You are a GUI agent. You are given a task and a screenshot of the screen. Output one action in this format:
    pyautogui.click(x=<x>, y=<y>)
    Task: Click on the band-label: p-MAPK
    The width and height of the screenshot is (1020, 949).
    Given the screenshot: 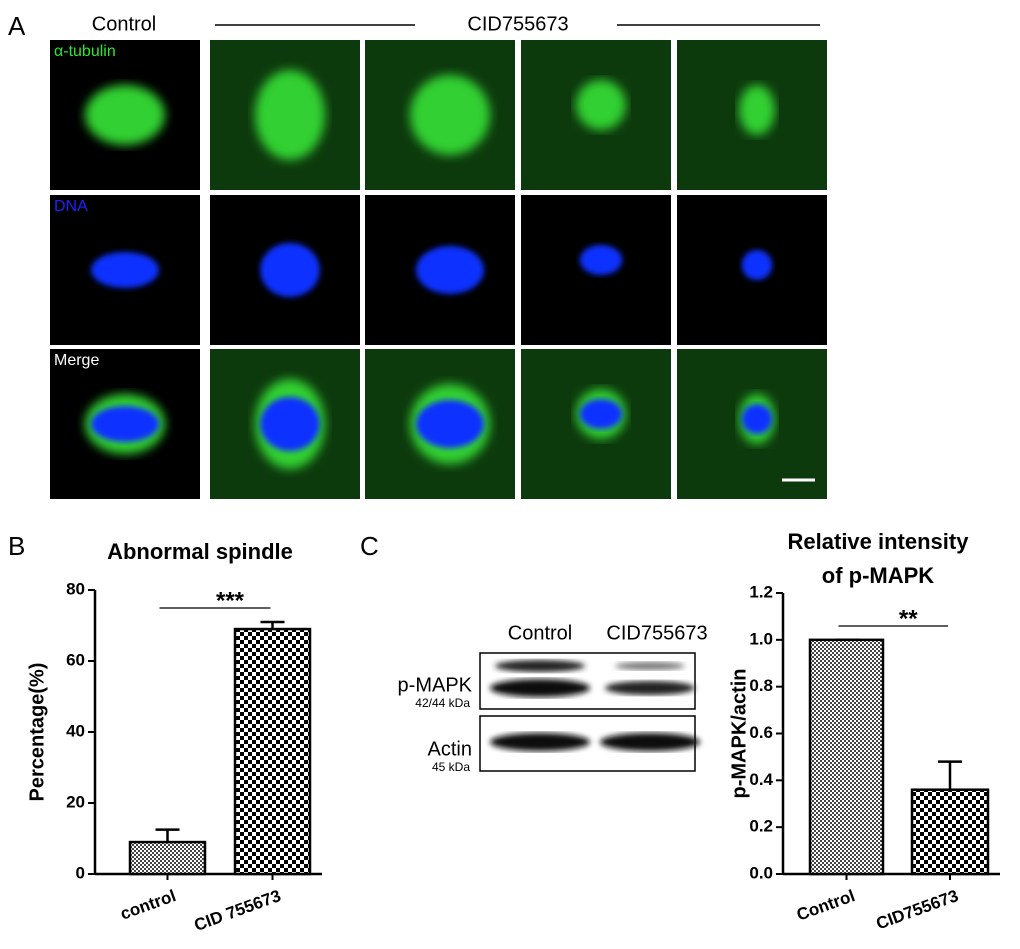 What is the action you would take?
    pyautogui.click(x=435, y=685)
    